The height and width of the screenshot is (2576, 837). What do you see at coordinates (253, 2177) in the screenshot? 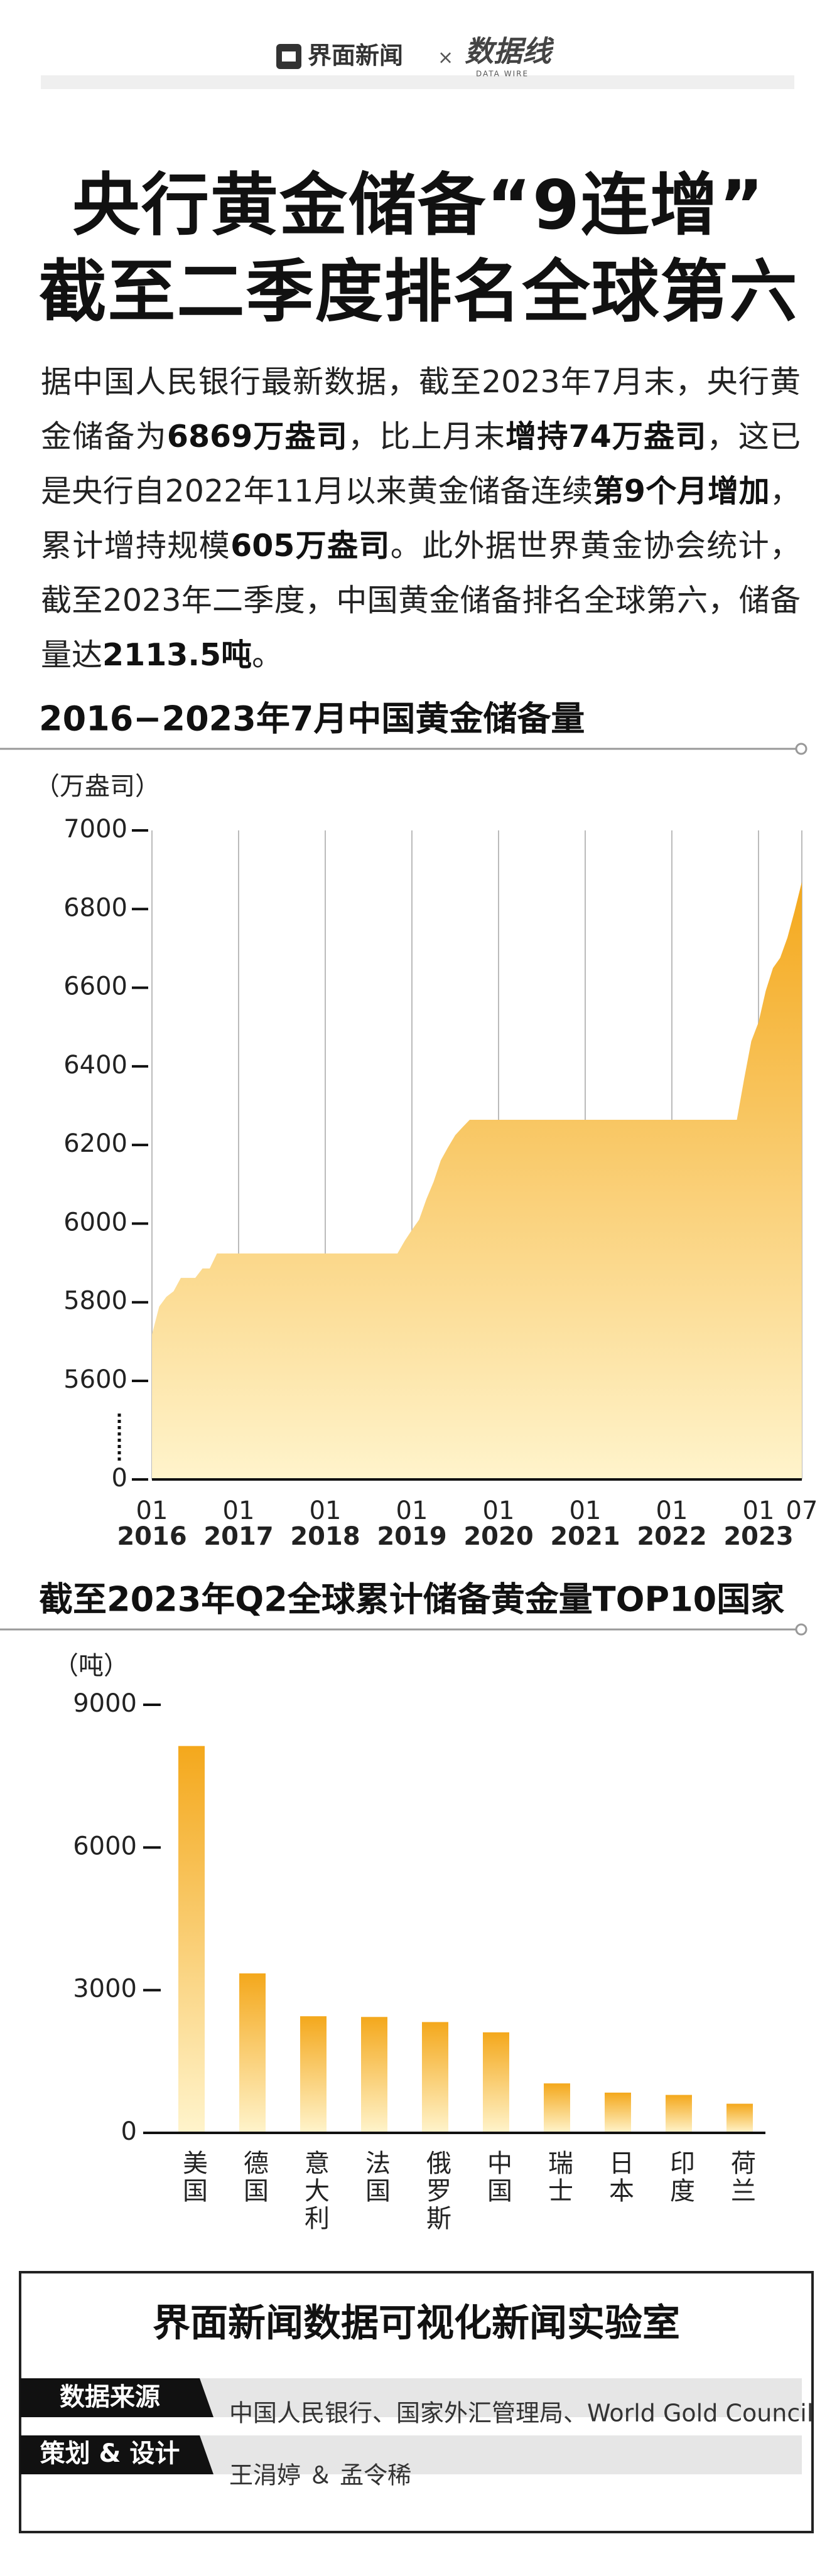
I see `x-tick-label: 德国` at bounding box center [253, 2177].